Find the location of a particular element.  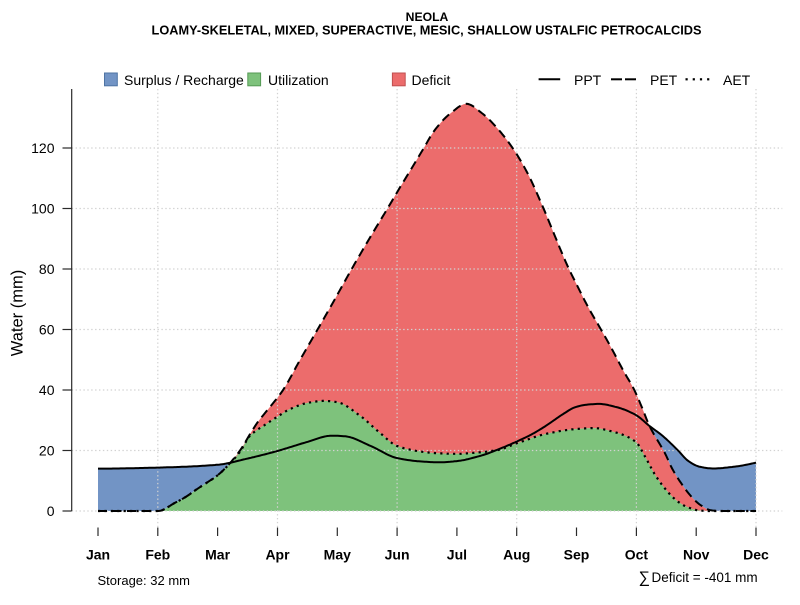

svg-text: 60 is located at coordinates (47, 330).